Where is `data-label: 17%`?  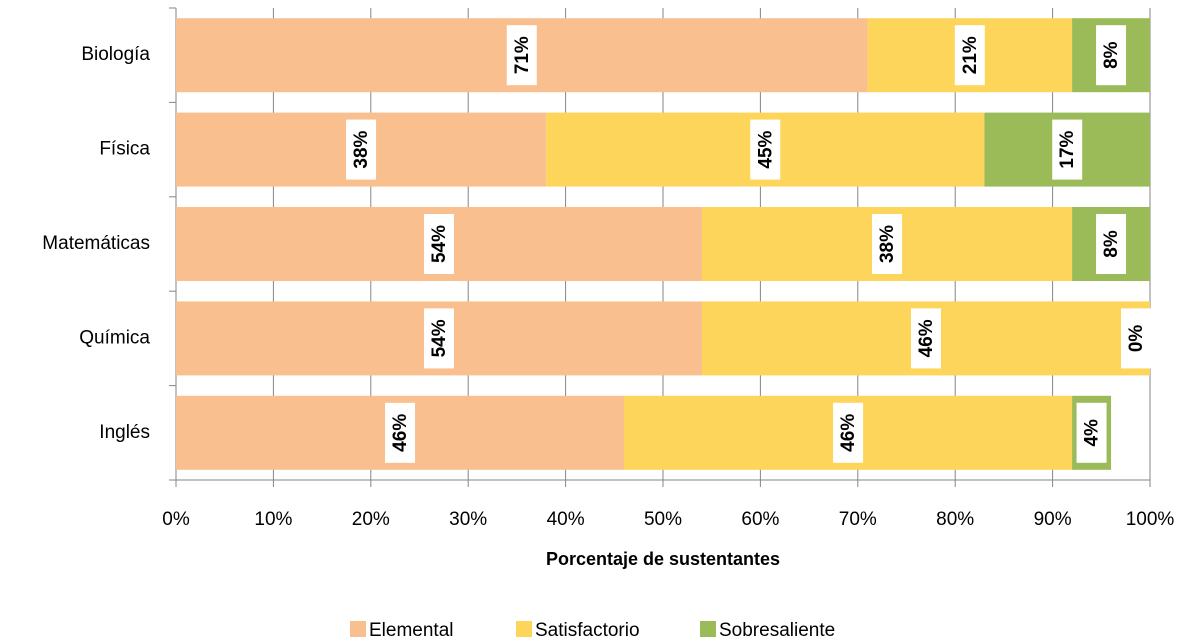
data-label: 17% is located at coordinates (1067, 149).